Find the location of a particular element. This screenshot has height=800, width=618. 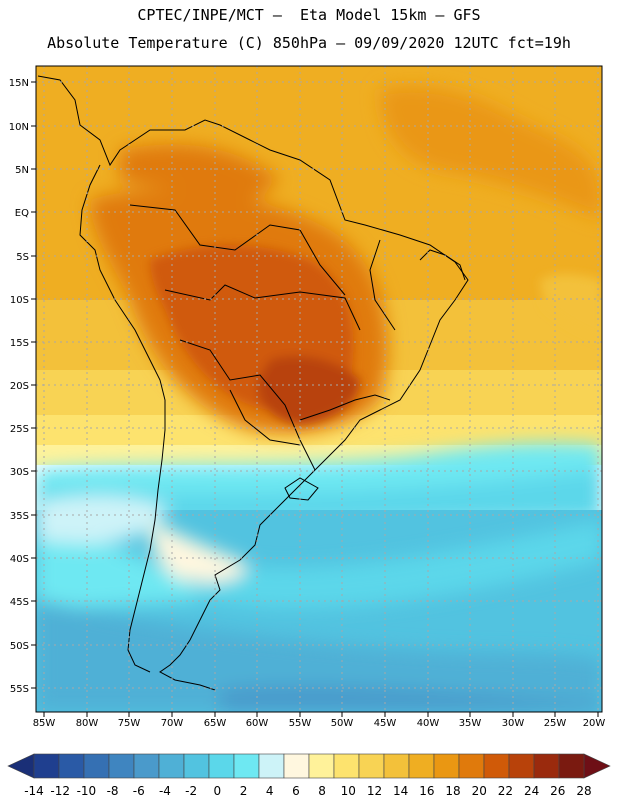

colorbar-label: -12 is located at coordinates (60, 791).